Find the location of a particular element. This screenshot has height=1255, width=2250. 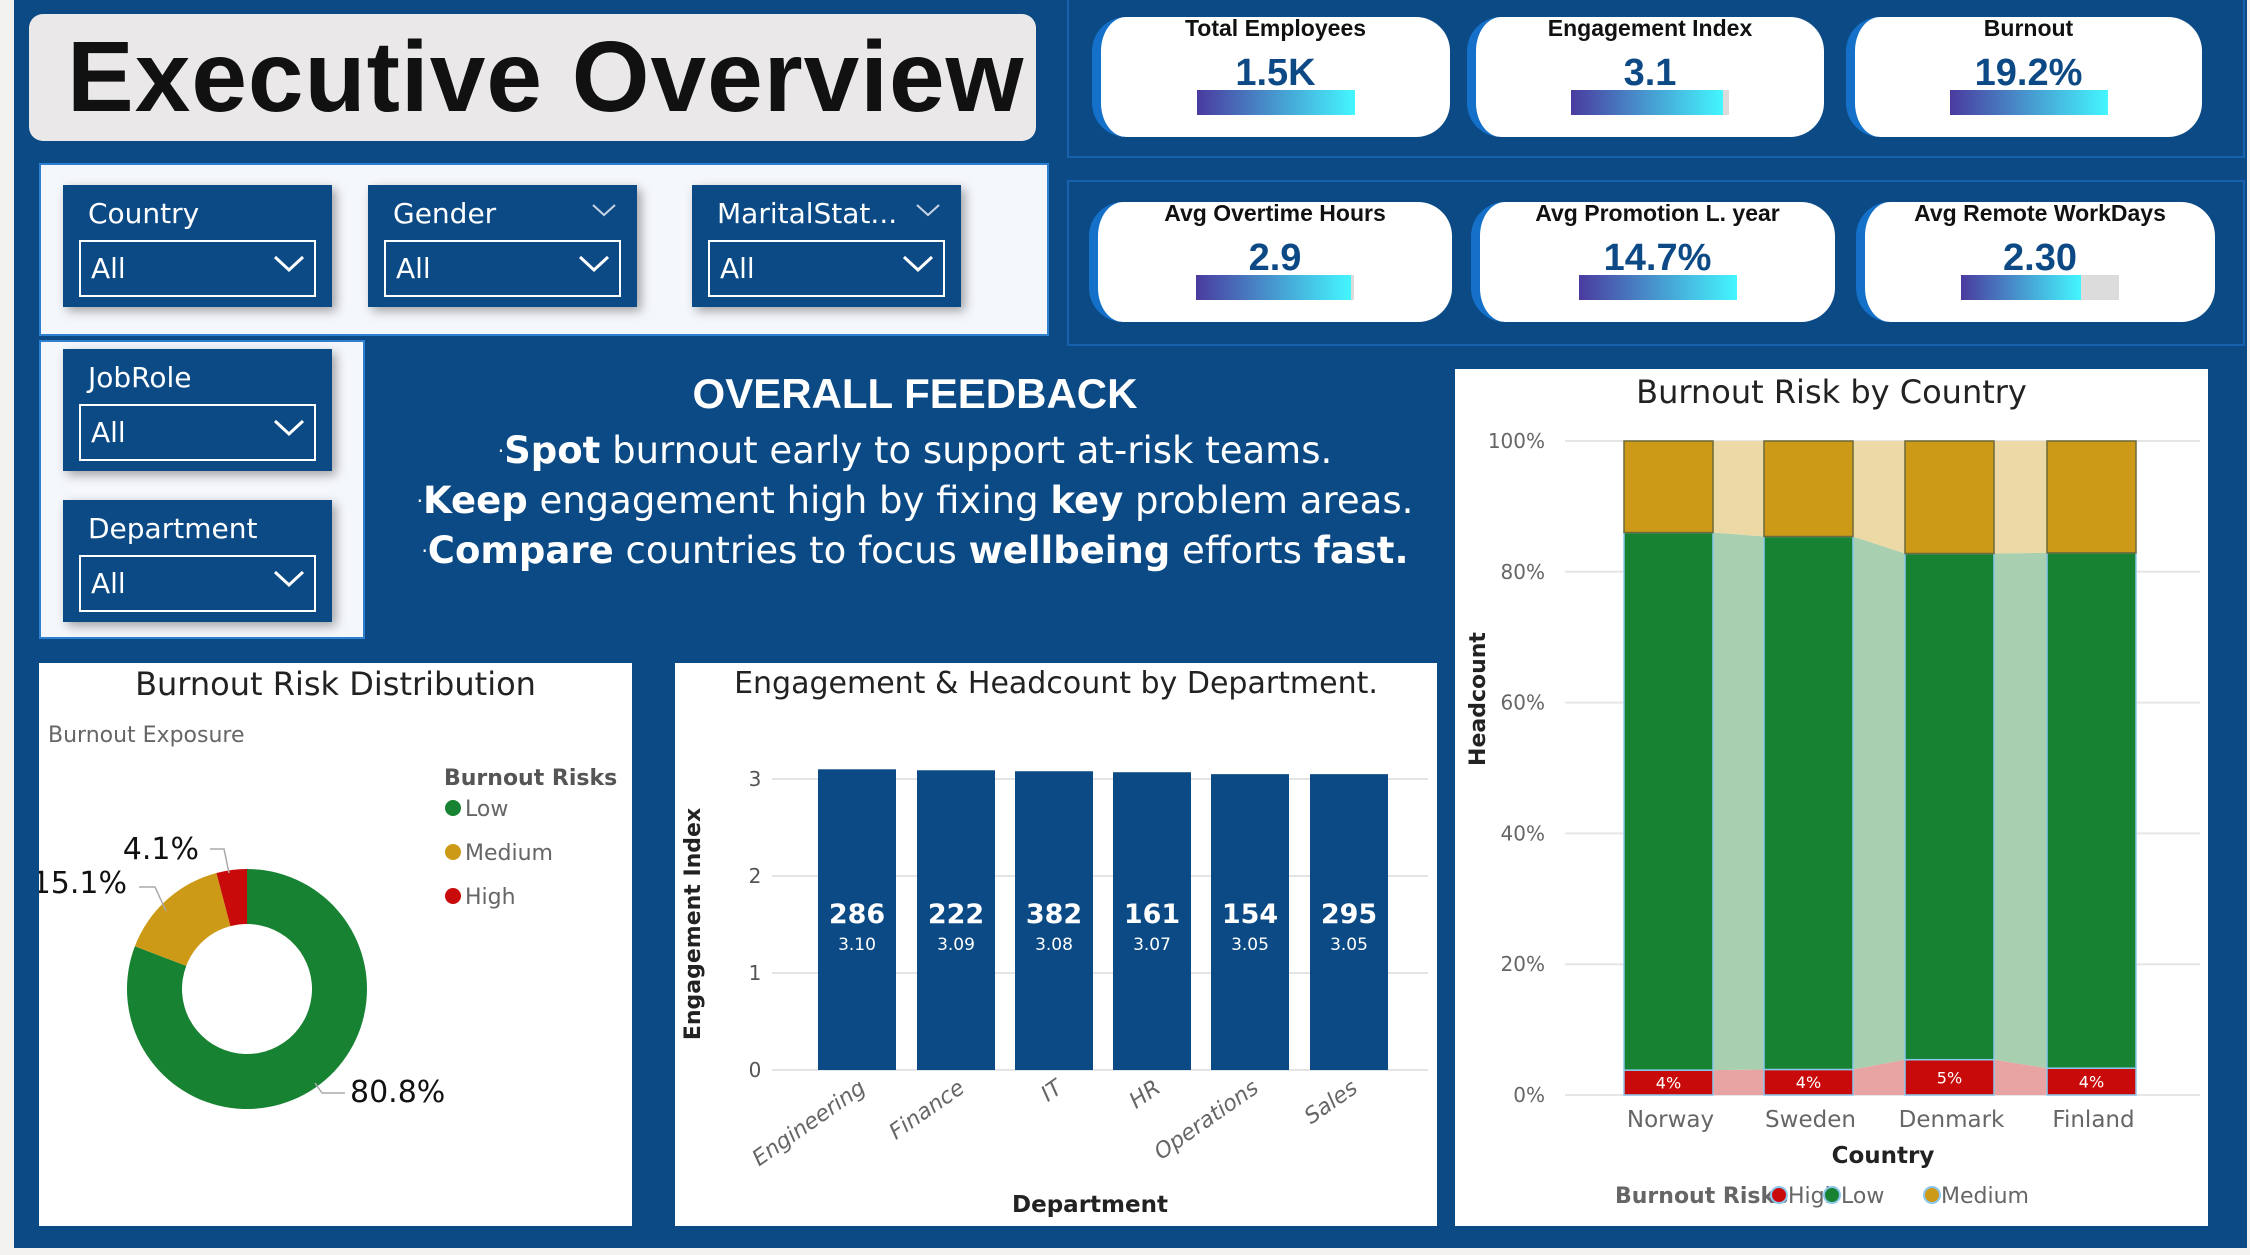

slicer-label: Department is located at coordinates (173, 528).